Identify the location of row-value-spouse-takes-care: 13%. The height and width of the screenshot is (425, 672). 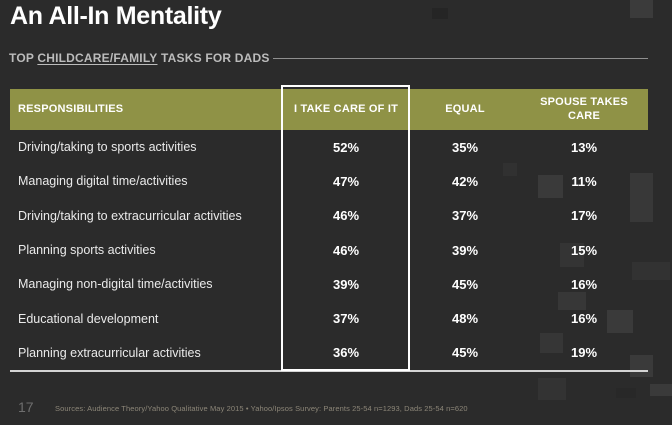
(584, 147).